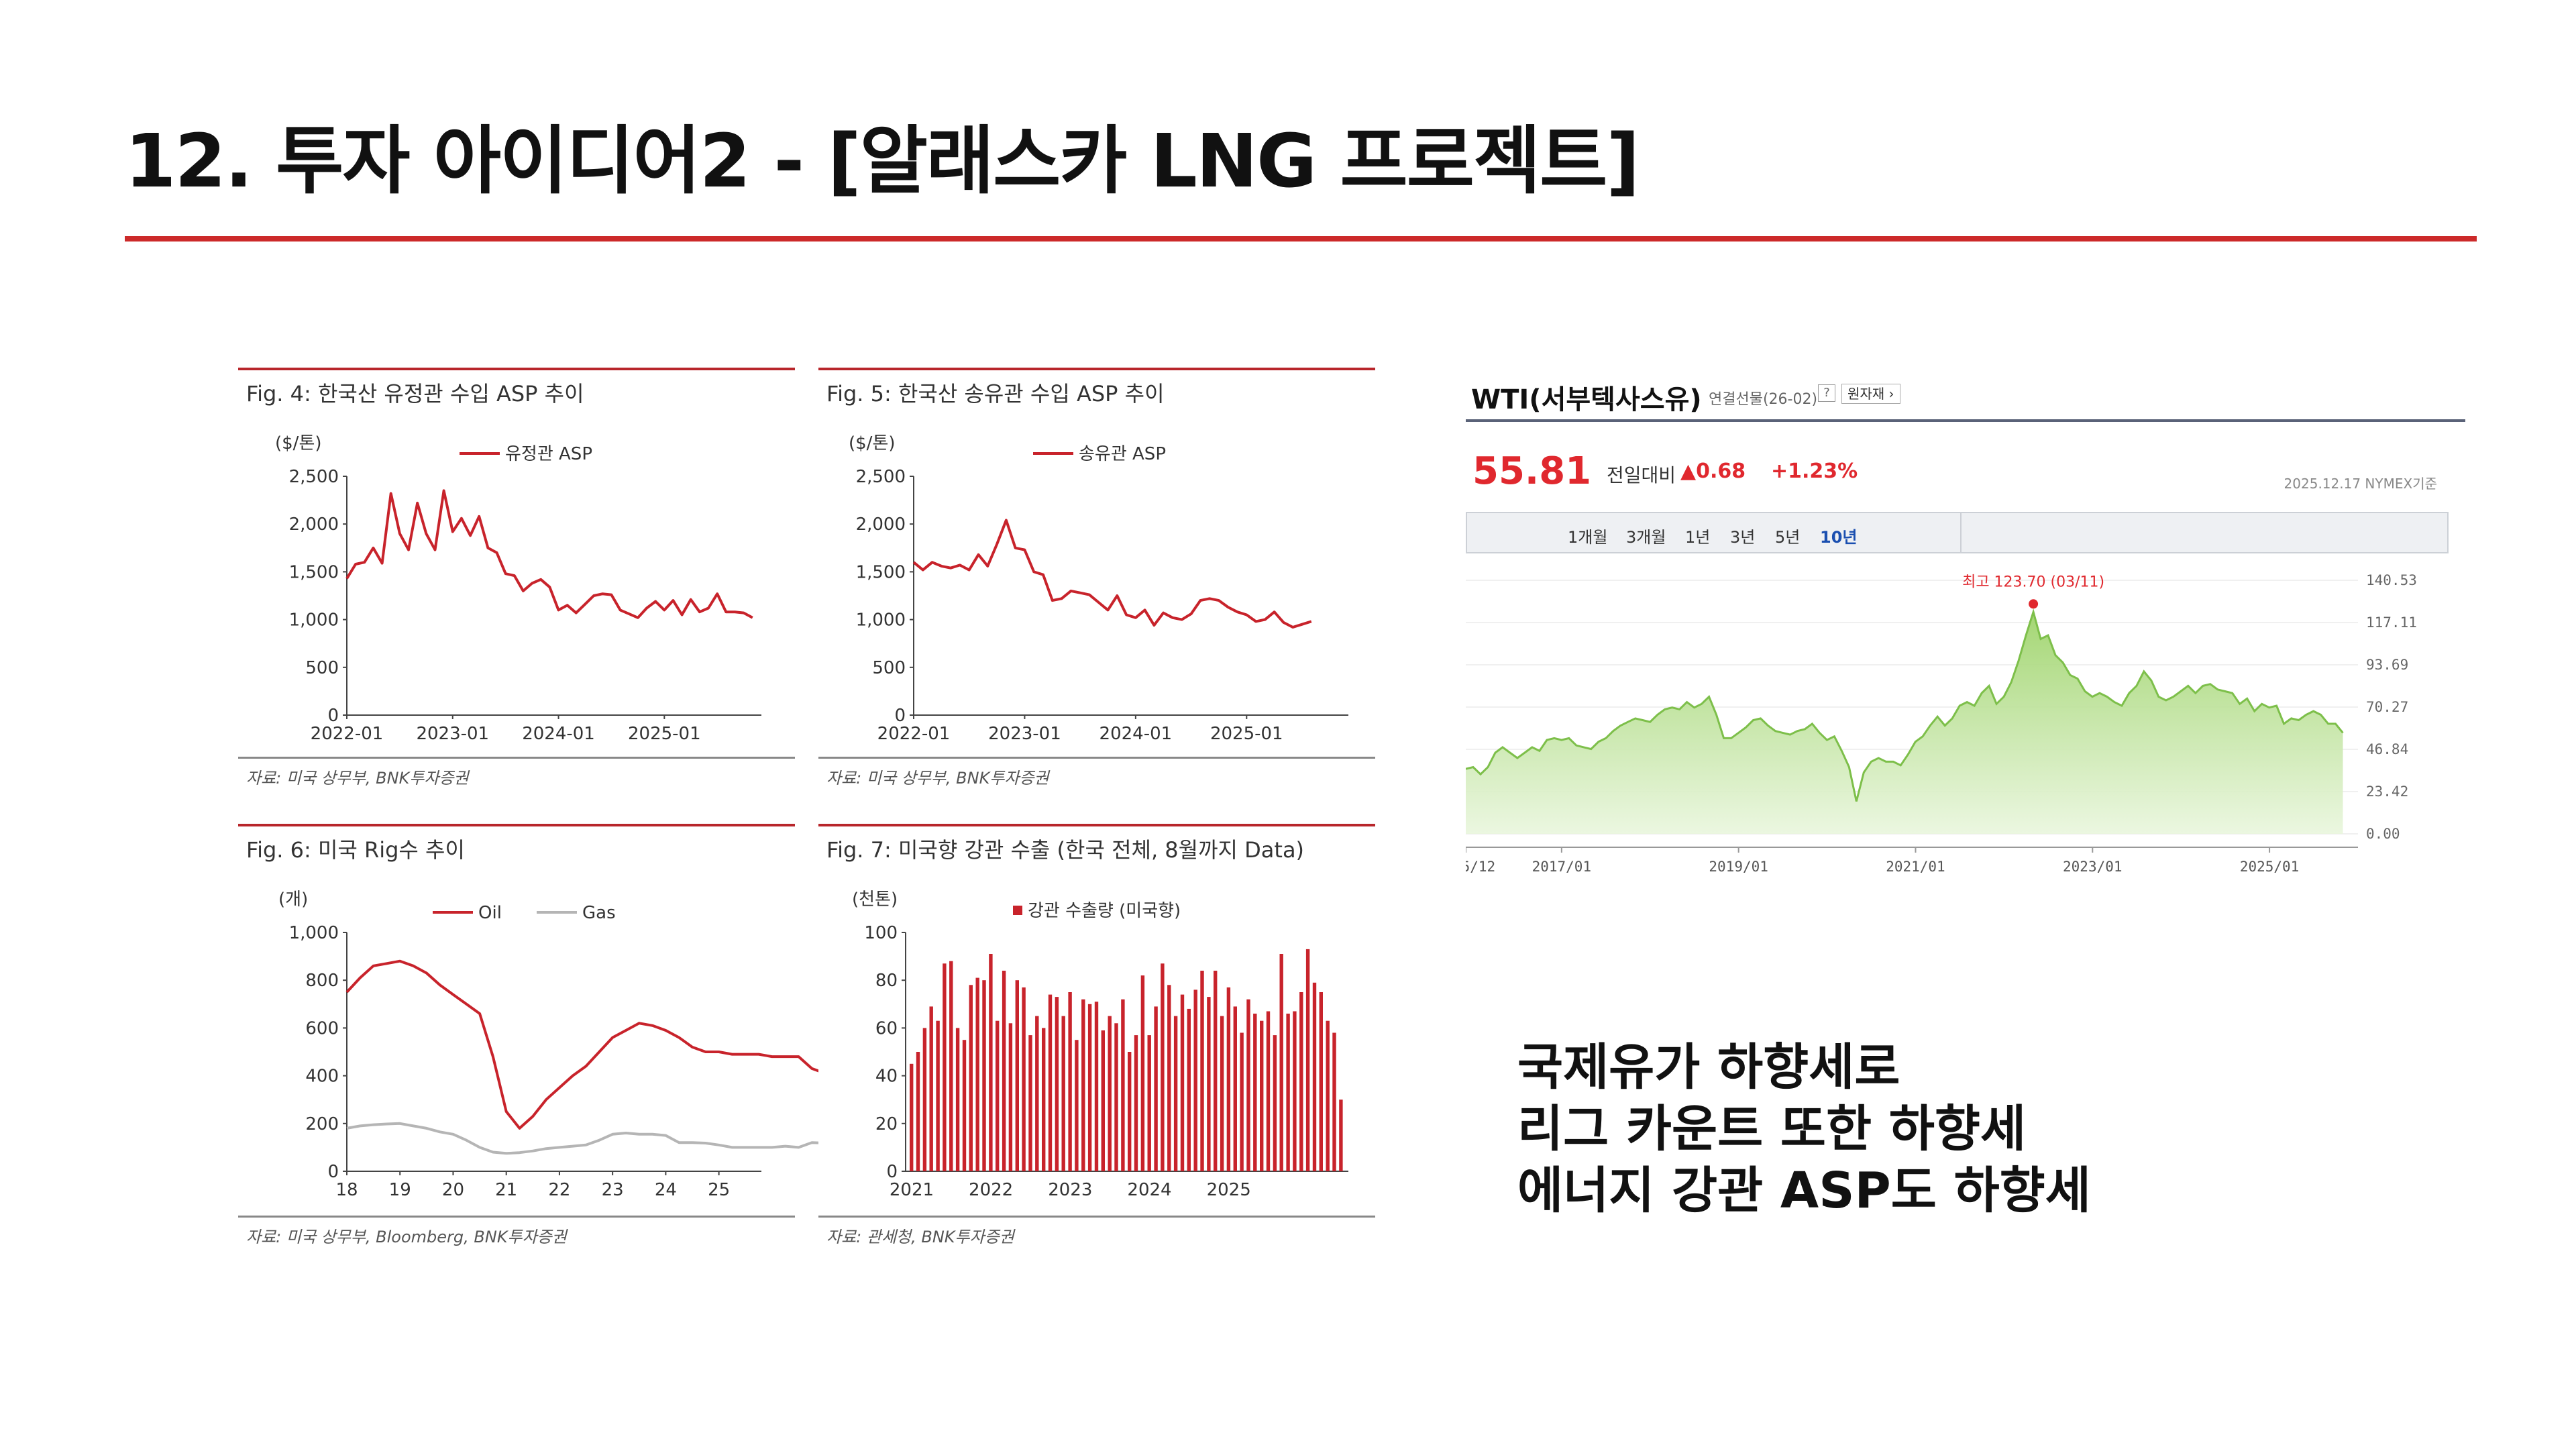 The height and width of the screenshot is (1449, 2576). What do you see at coordinates (1136, 734) in the screenshot?
I see `fig5-x-tick-label: 2024-01` at bounding box center [1136, 734].